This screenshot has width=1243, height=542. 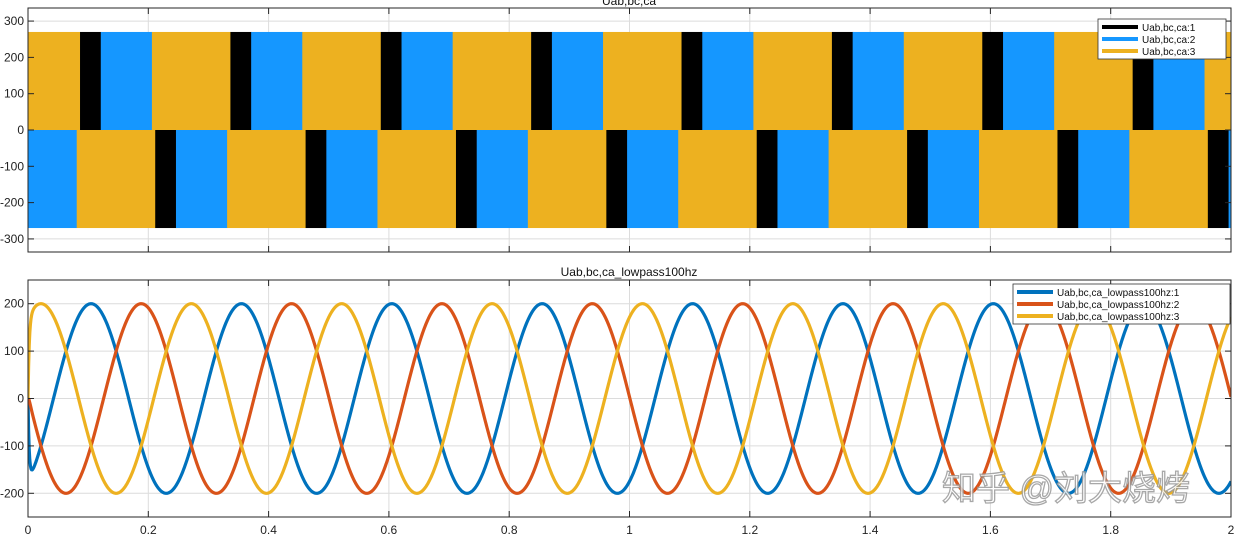 I want to click on x-tick-label: 1.4, so click(x=870, y=530).